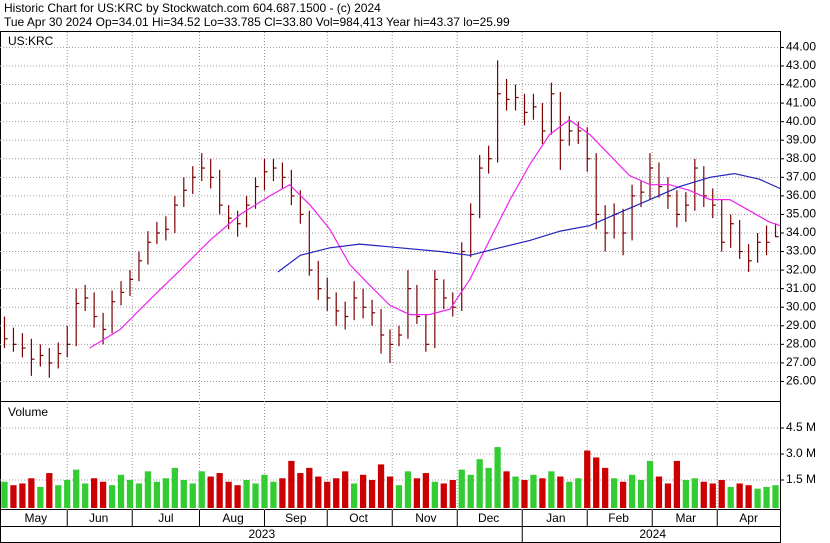  Describe the element at coordinates (801, 176) in the screenshot. I see `y-tick-label: 37.00` at that location.